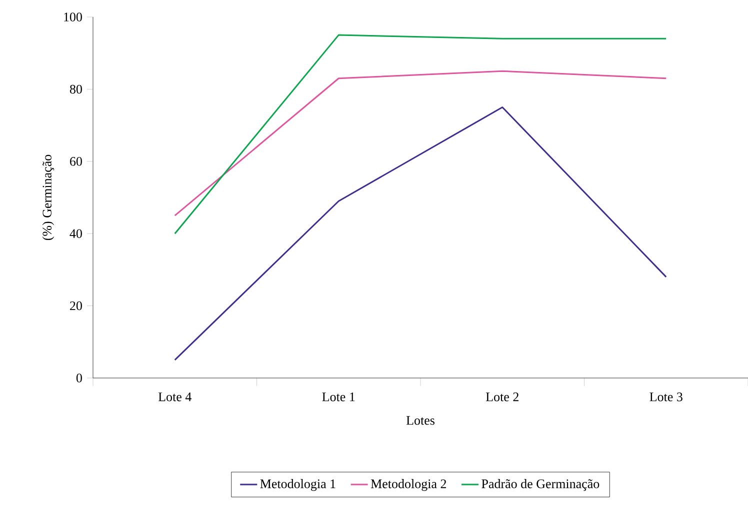  What do you see at coordinates (298, 485) in the screenshot?
I see `legend-label: Metodologia 1` at bounding box center [298, 485].